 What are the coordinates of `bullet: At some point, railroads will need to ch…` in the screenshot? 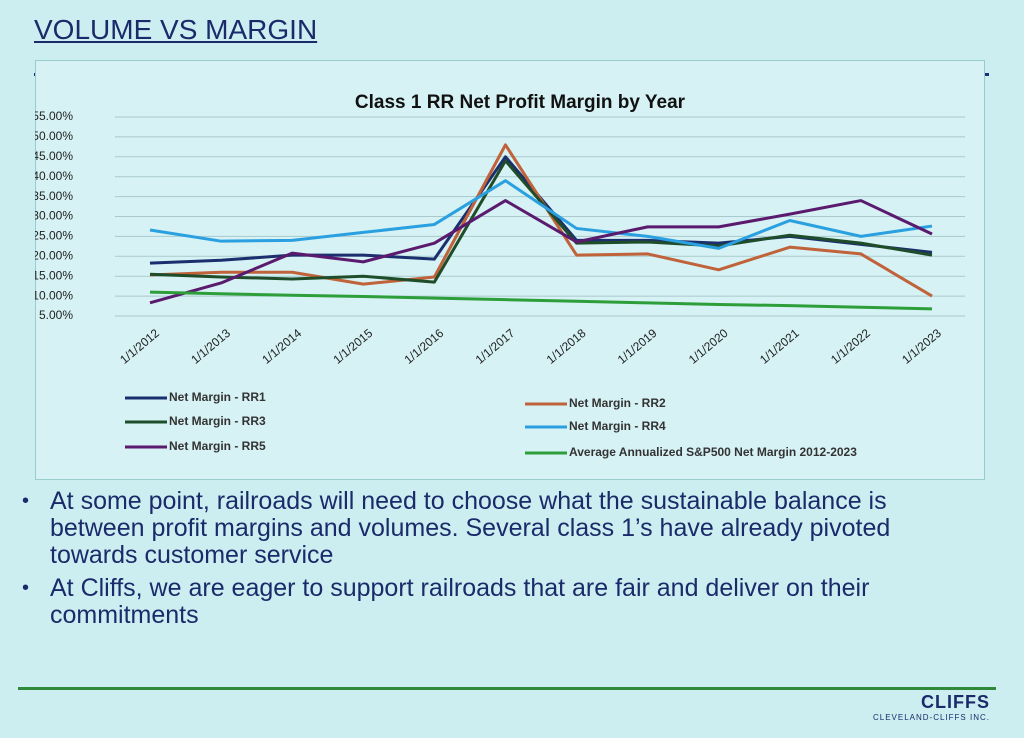 It's located at (482, 528).